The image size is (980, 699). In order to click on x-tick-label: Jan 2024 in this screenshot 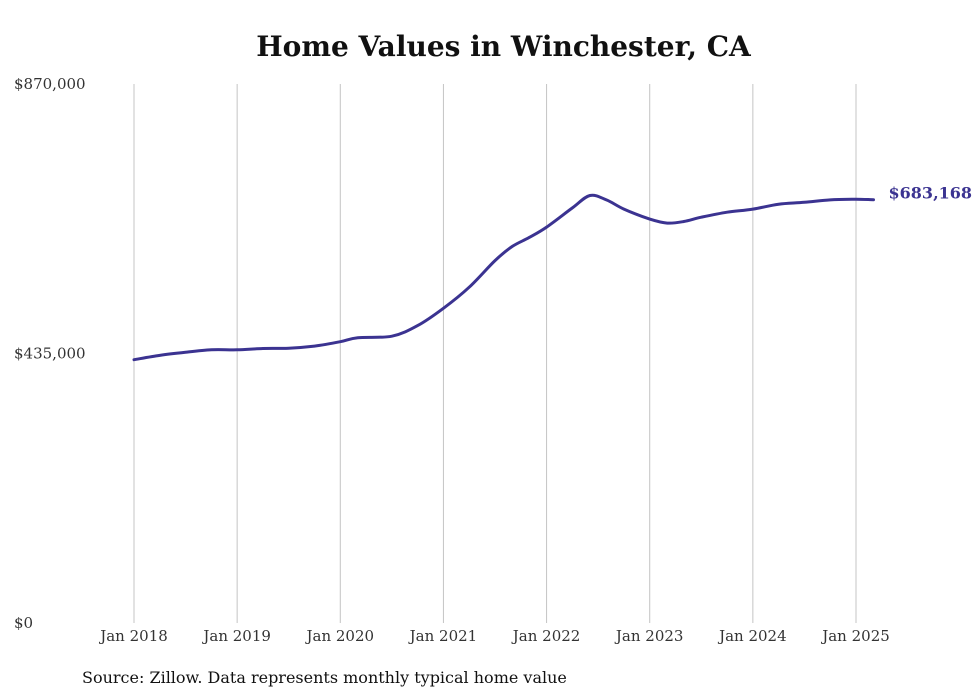, I will do `click(752, 636)`.